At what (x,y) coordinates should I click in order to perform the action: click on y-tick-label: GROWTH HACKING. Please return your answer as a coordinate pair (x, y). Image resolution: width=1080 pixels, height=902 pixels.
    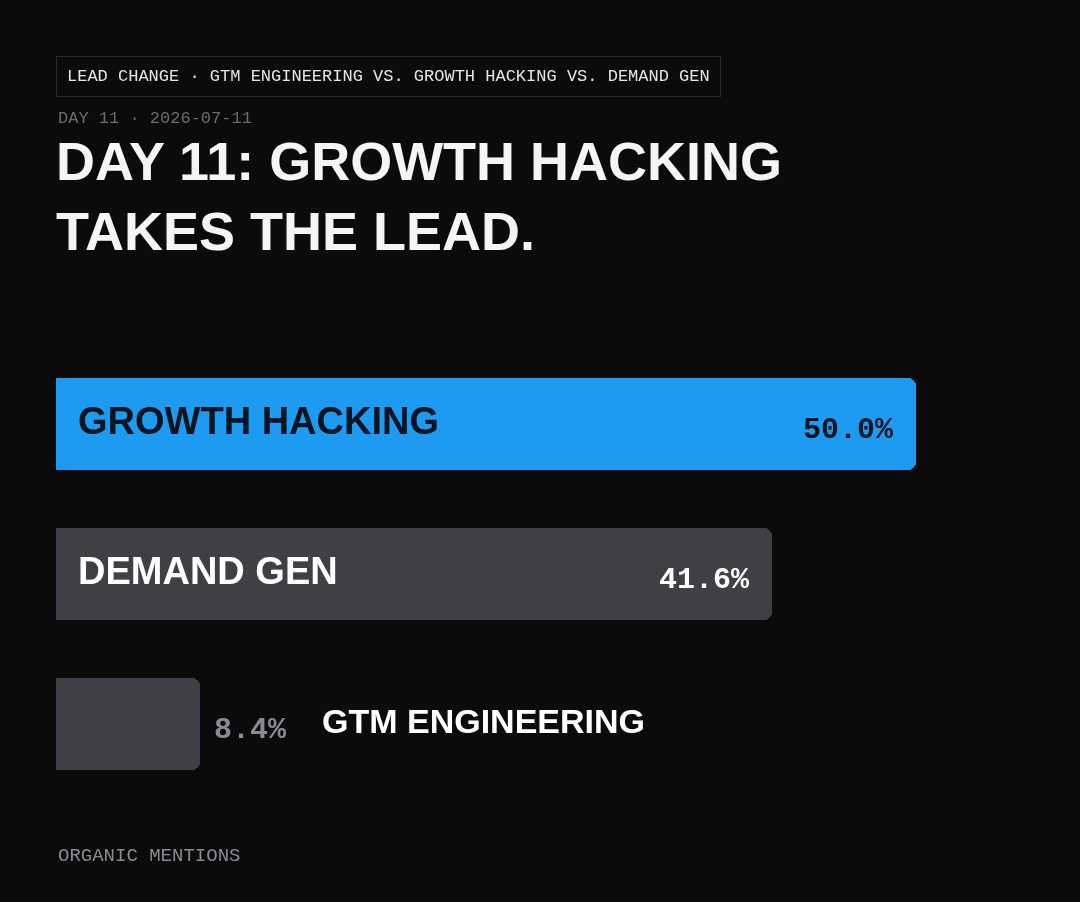
    Looking at the image, I should click on (258, 421).